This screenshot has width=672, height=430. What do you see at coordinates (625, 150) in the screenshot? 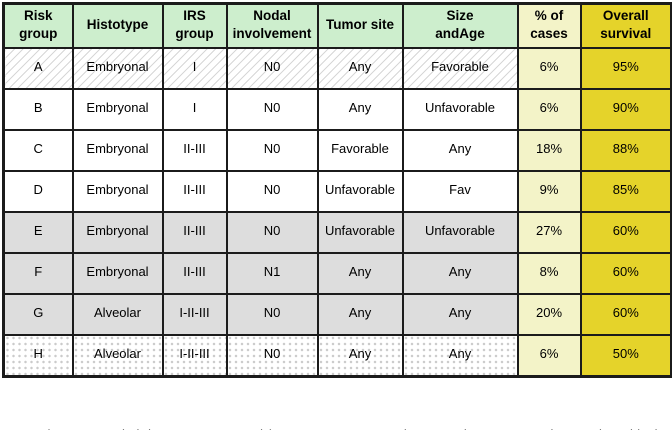
I see `overall-survival-cell: 88%` at bounding box center [625, 150].